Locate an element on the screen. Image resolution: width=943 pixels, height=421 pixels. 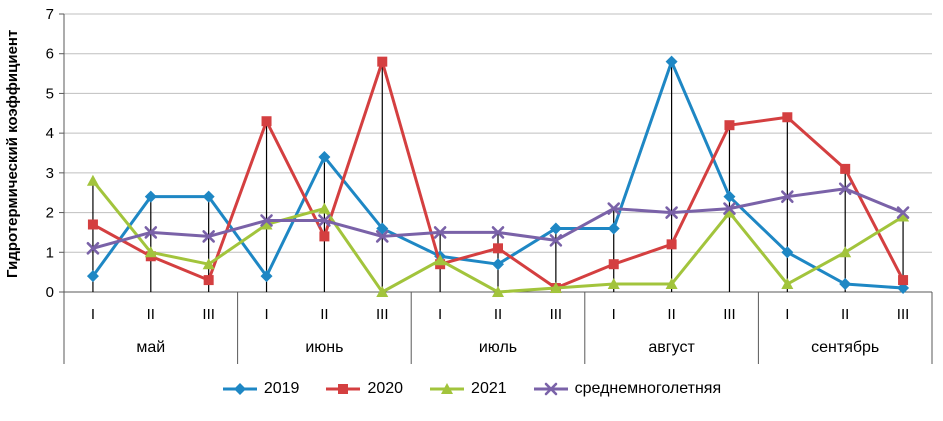
y-tick-label: 1 is located at coordinates (50, 252).